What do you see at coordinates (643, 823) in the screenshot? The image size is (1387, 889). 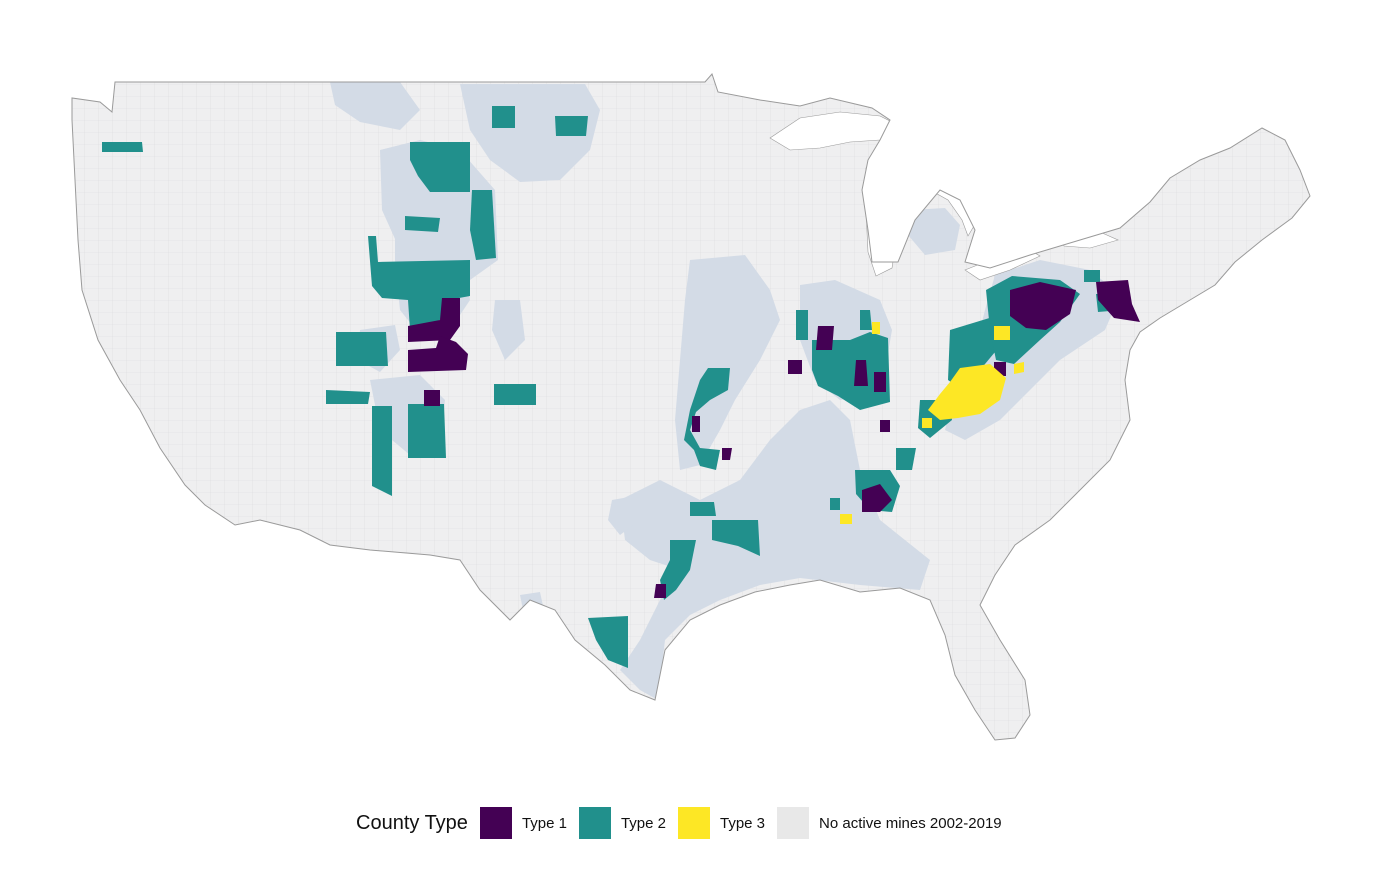 I see `legend-label-type-2: Type 2` at bounding box center [643, 823].